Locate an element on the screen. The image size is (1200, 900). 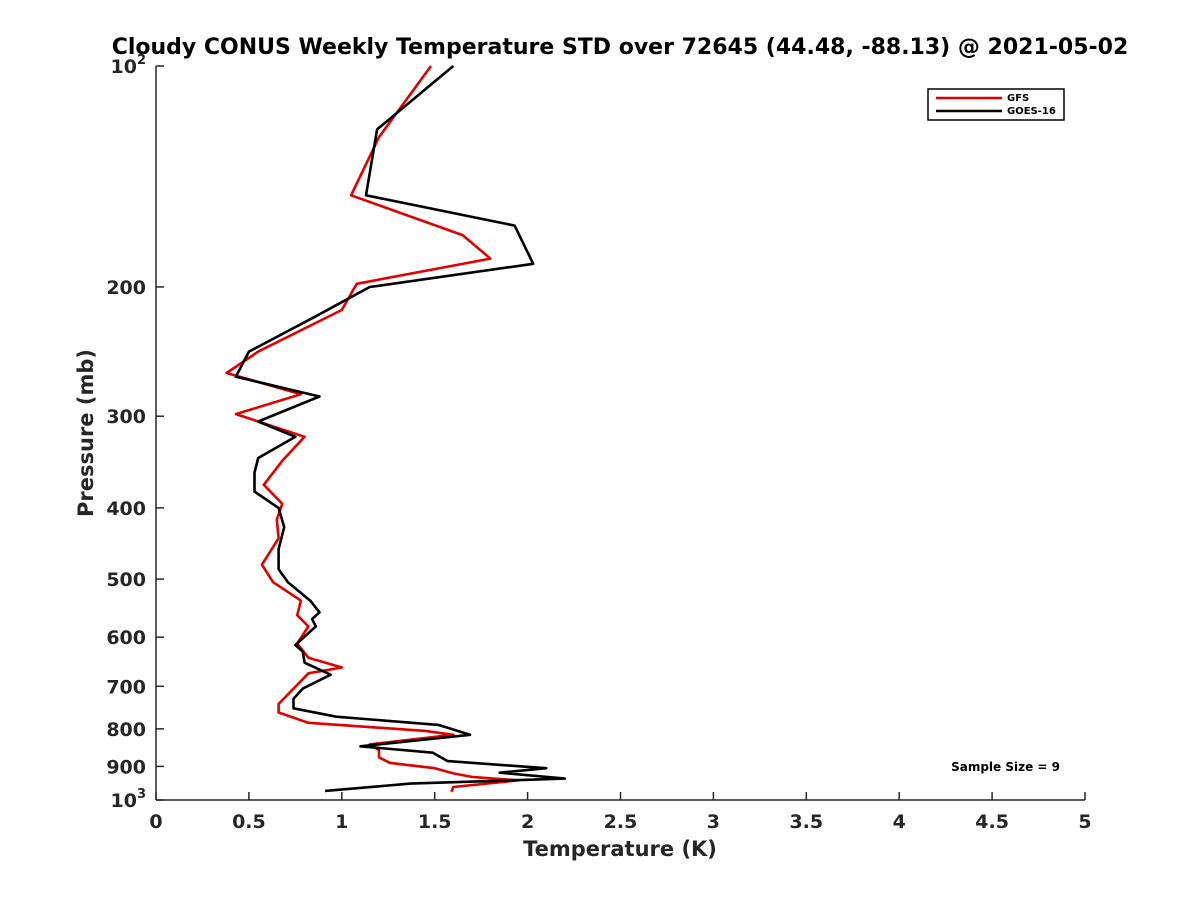
y-tick-label: 900 is located at coordinates (126, 767).